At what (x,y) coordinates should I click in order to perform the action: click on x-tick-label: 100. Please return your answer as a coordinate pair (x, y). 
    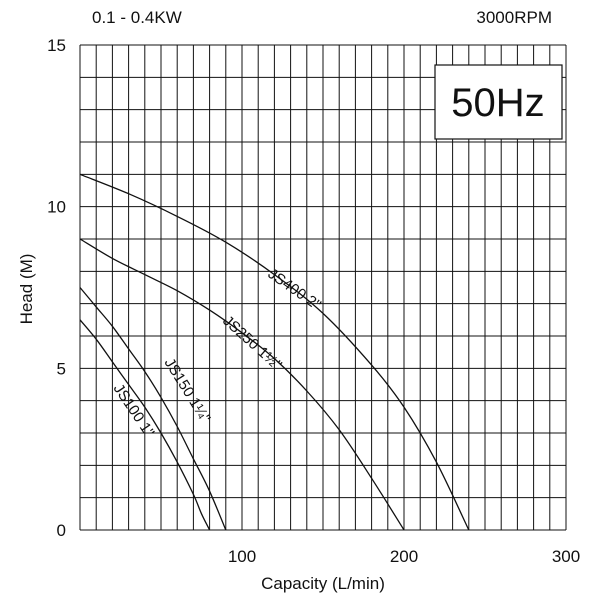
    Looking at the image, I should click on (242, 556).